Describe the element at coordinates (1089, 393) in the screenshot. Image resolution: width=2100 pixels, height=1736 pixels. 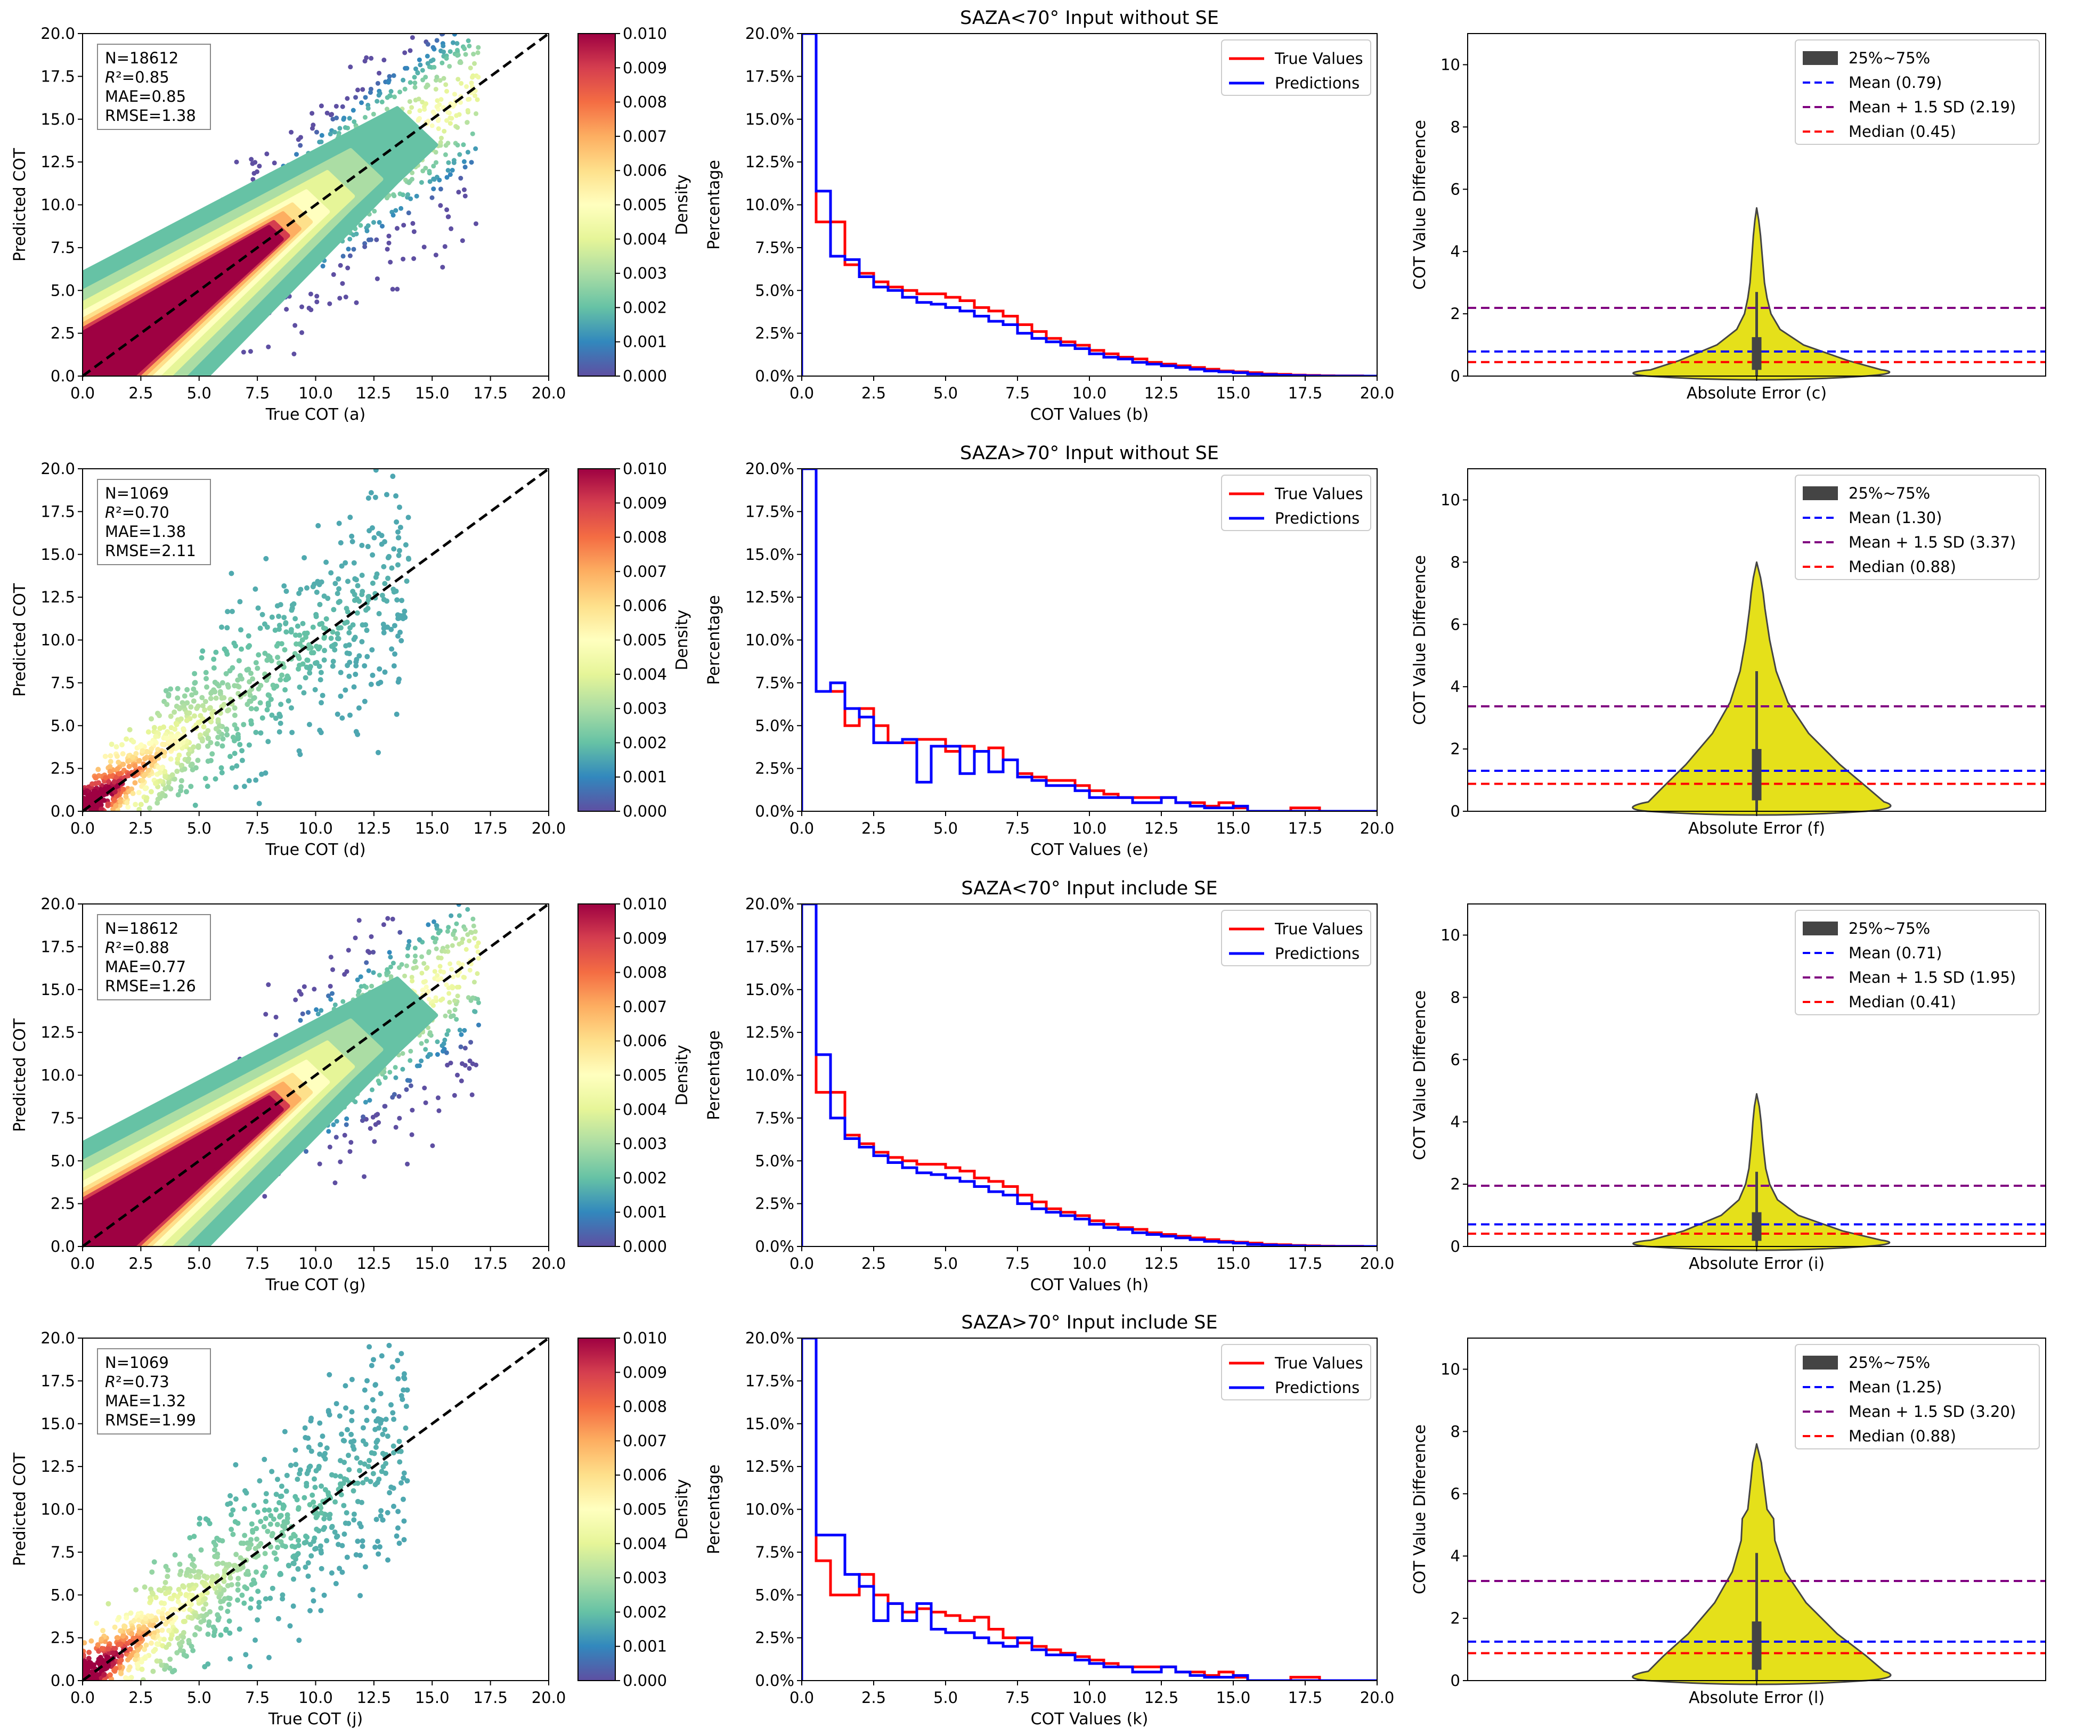
I see `hist-xtick-label: 10.0` at that location.